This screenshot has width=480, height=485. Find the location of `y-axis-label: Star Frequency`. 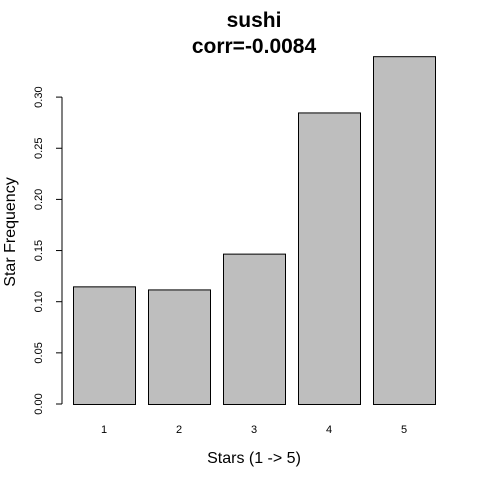

y-axis-label: Star Frequency is located at coordinates (10, 231).